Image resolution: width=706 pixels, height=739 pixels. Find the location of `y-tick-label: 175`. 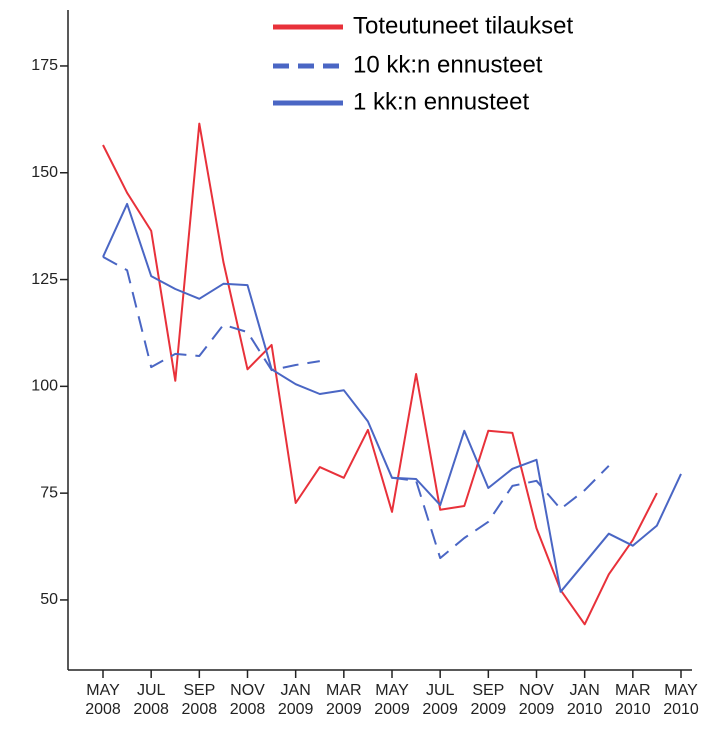

y-tick-label: 175 is located at coordinates (44, 65).